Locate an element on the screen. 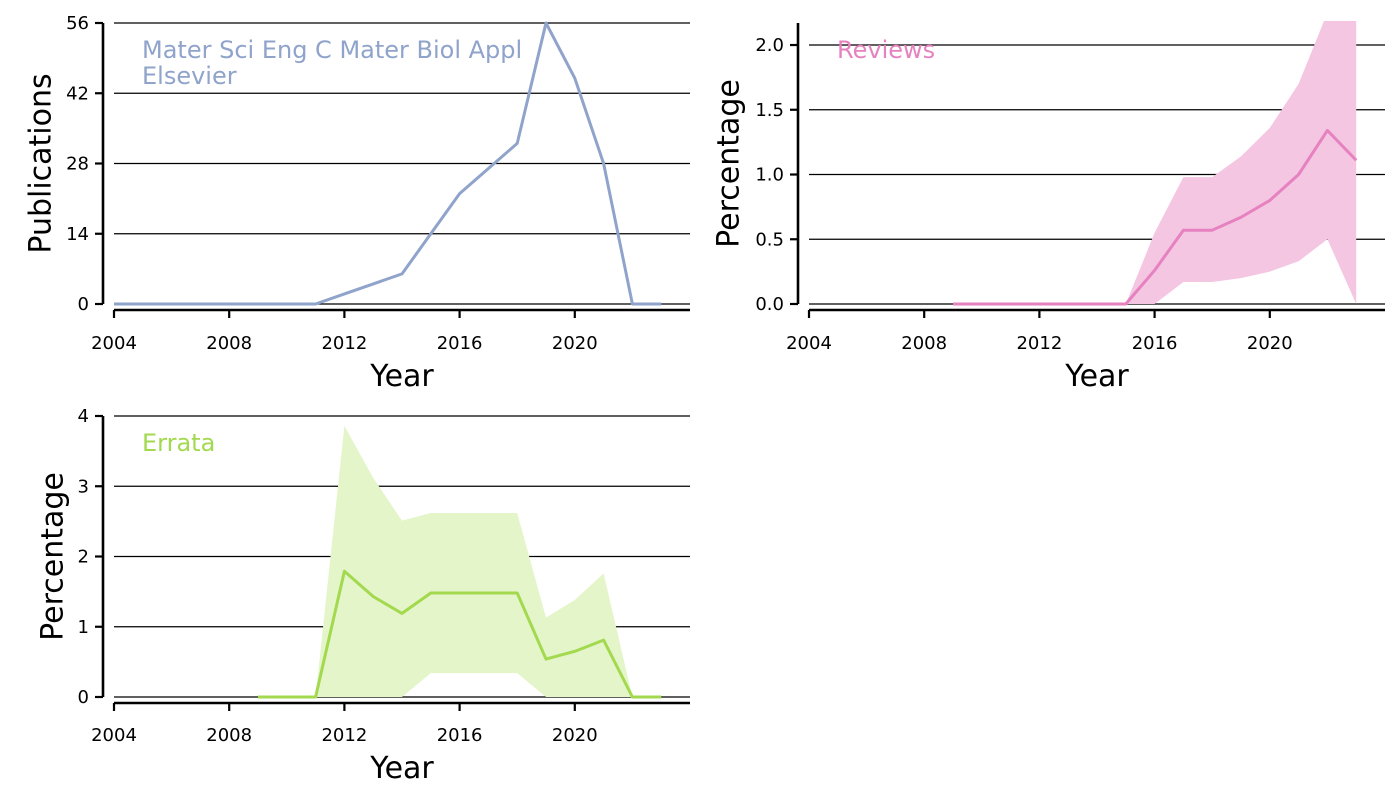 This screenshot has width=1400, height=800. chart-annotation: Mater Sci Eng C Mater Biol Appl is located at coordinates (332, 50).